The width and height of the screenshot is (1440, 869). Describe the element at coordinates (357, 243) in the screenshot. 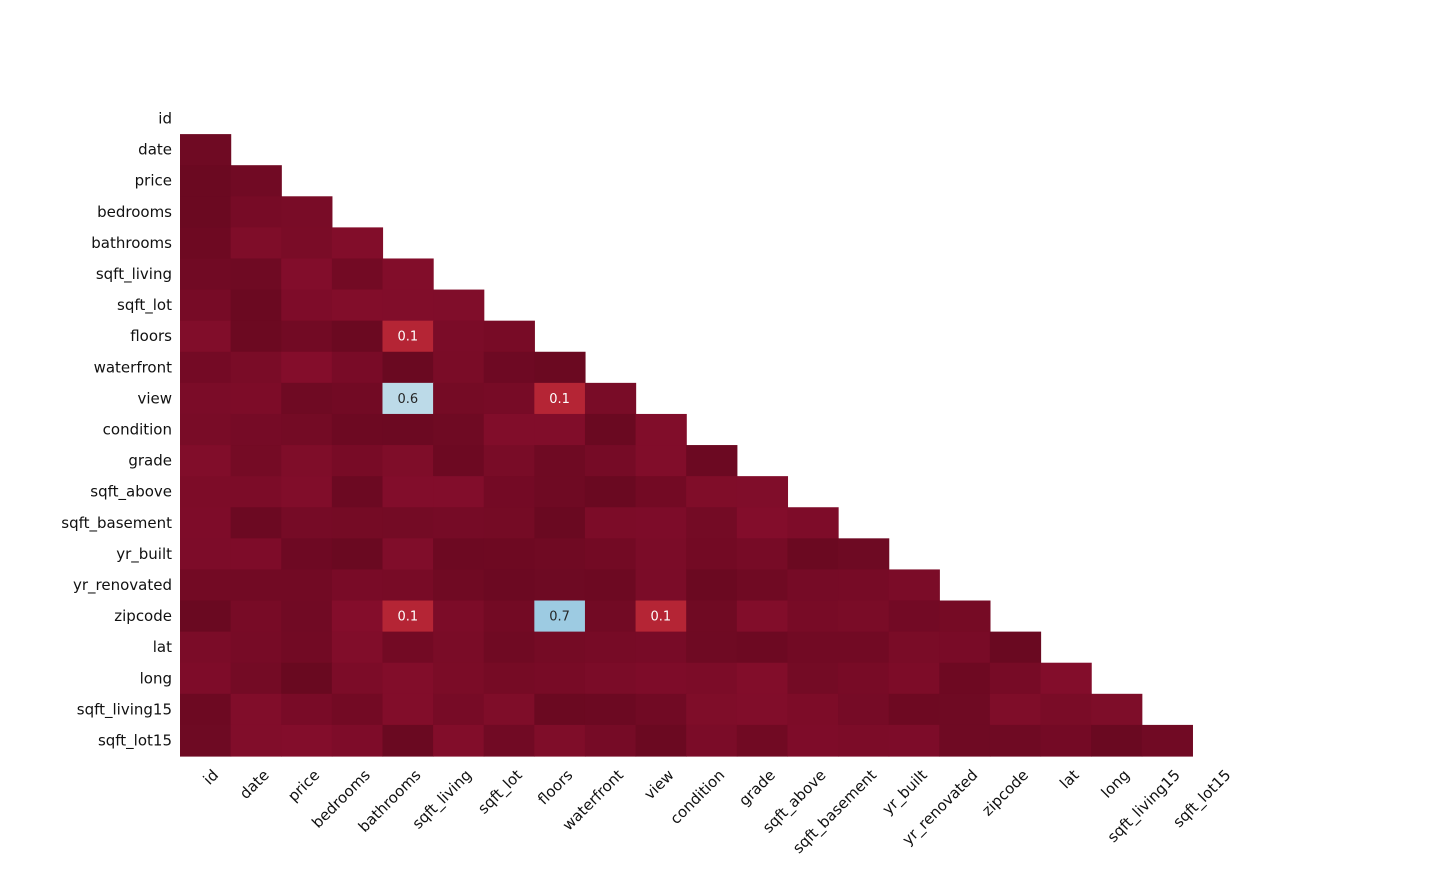

I see `heatmap-cell-bathrooms-bedrooms` at that location.